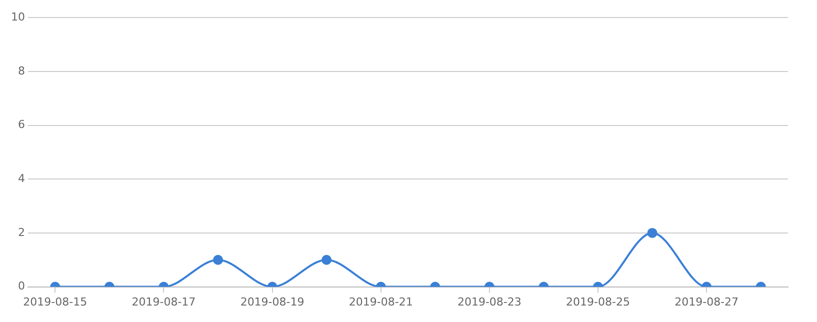  What do you see at coordinates (598, 301) in the screenshot?
I see `x-tick-label: 2019-08-25` at bounding box center [598, 301].